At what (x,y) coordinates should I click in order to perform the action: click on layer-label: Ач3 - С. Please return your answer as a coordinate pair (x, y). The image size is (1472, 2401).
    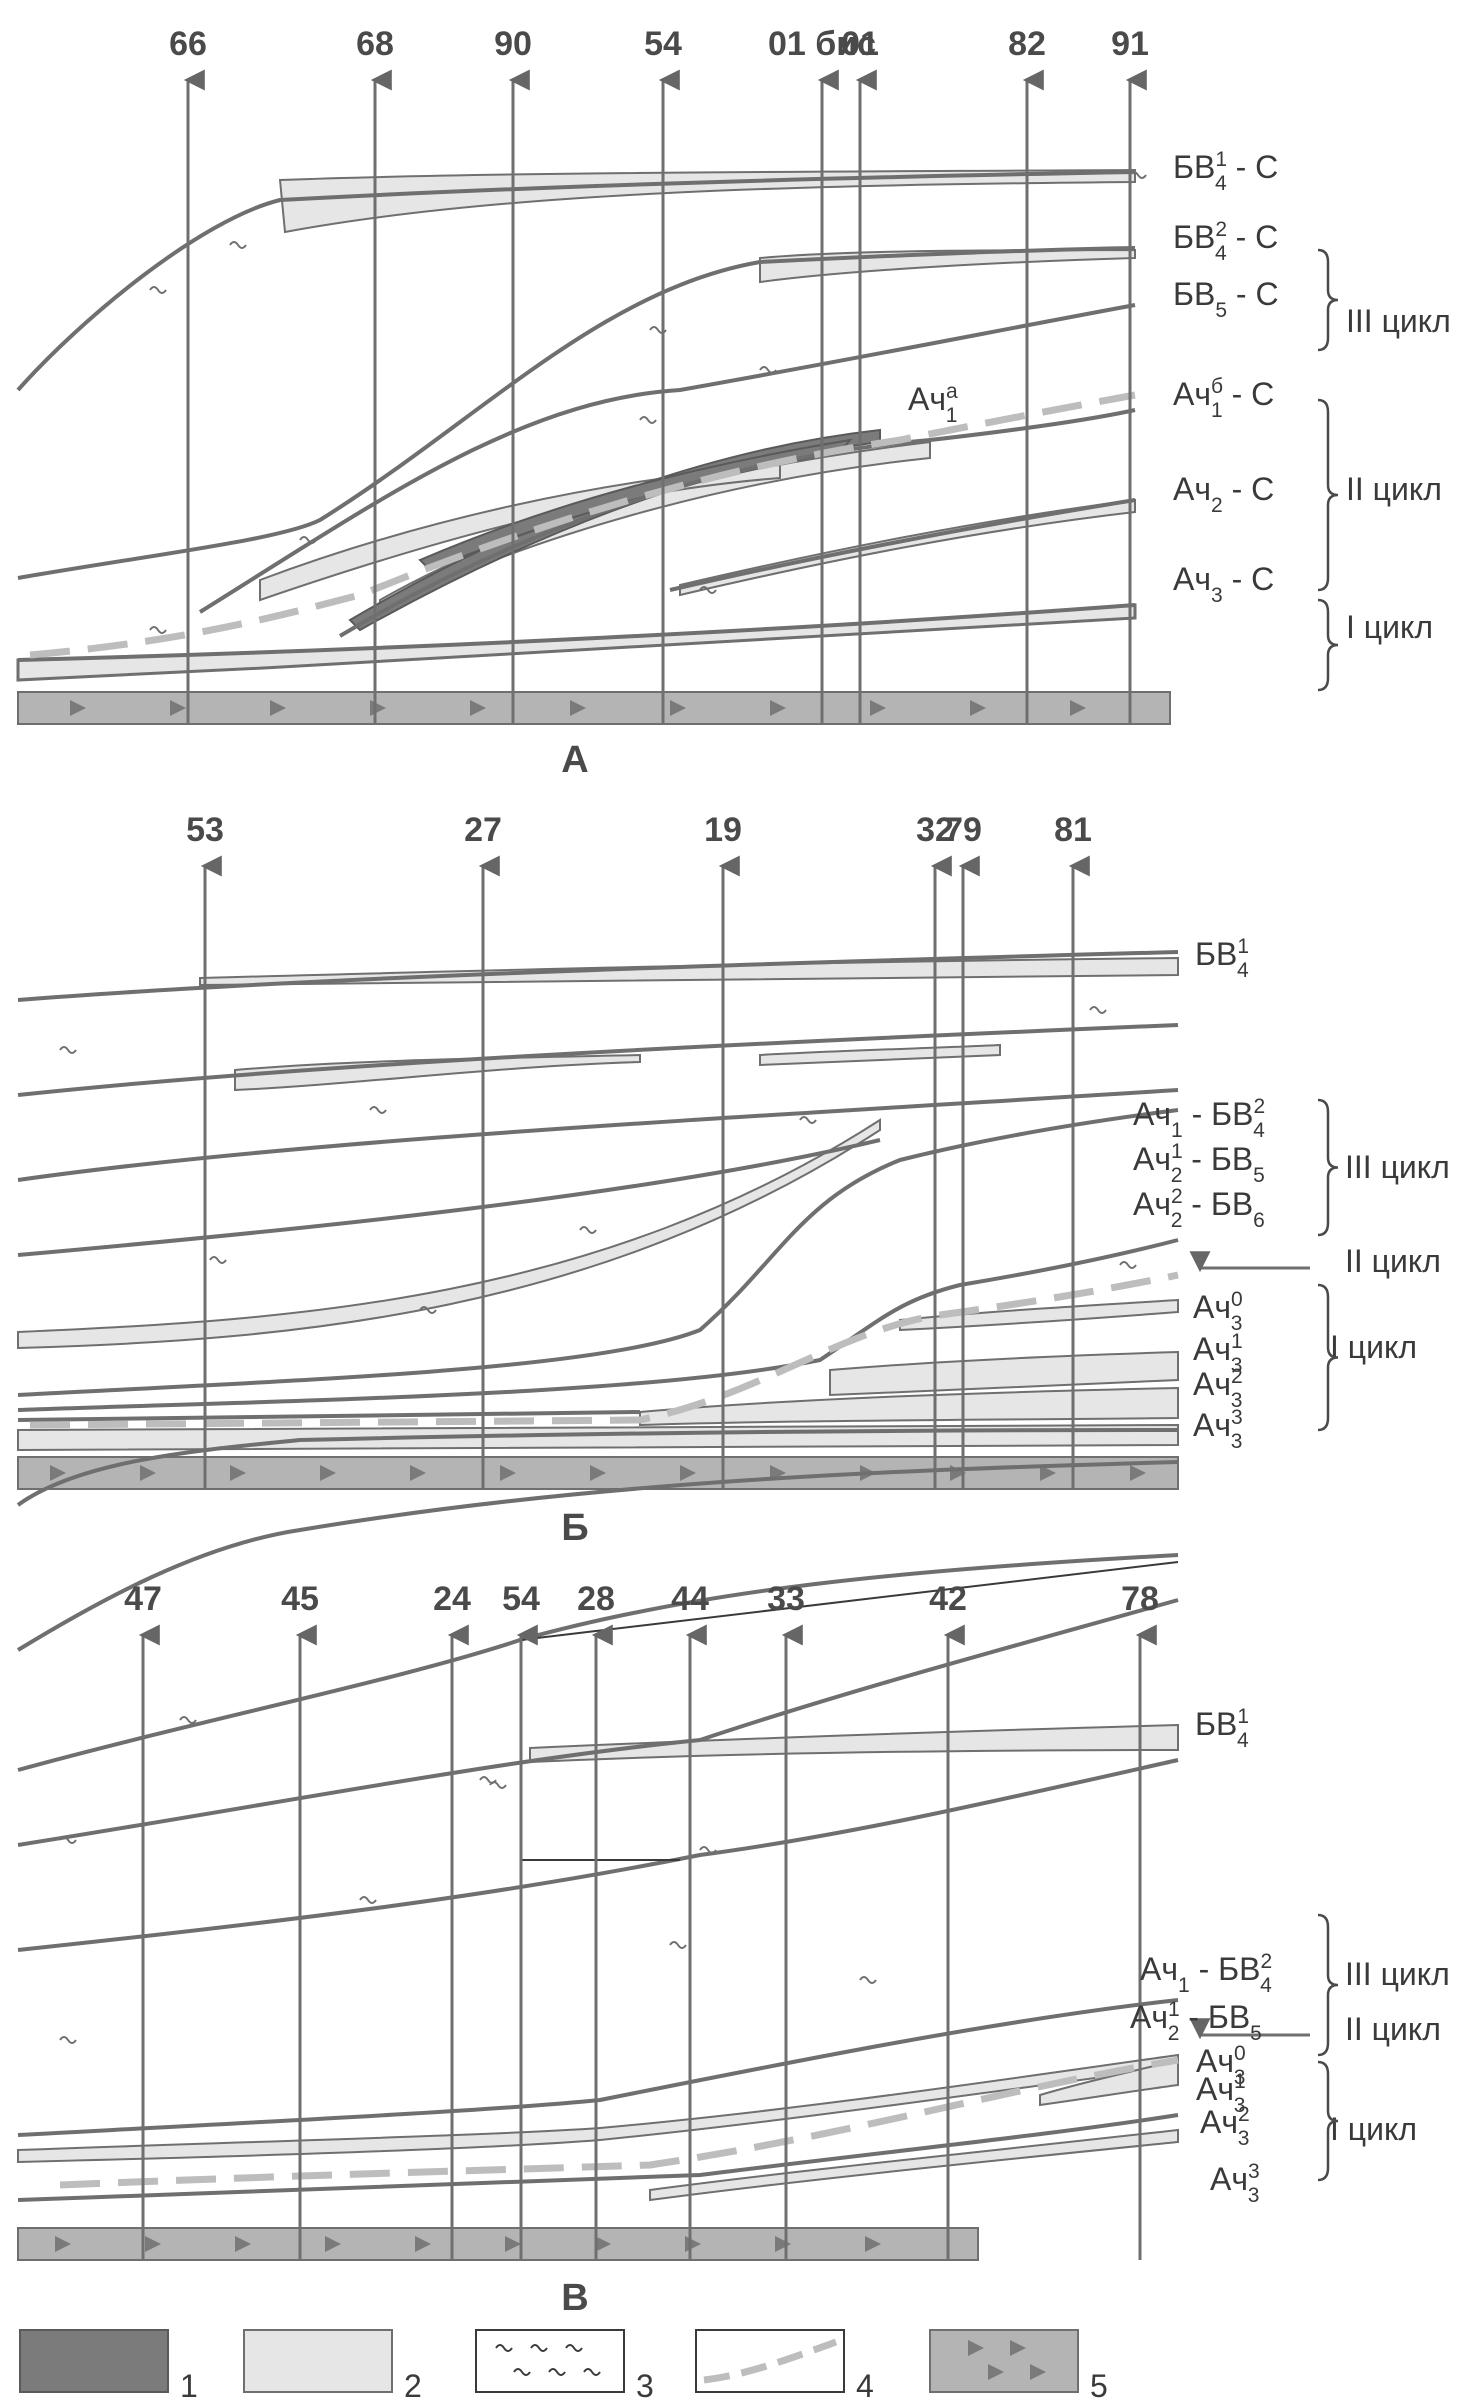
    Looking at the image, I should click on (1223, 584).